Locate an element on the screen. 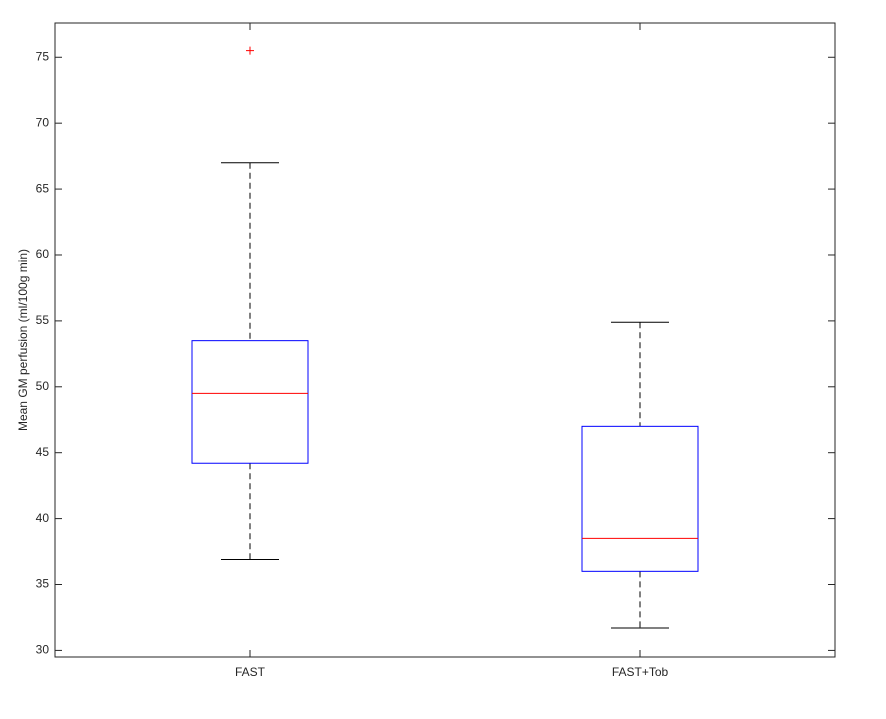 The height and width of the screenshot is (719, 886). y-tick-label: 60 is located at coordinates (43, 254).